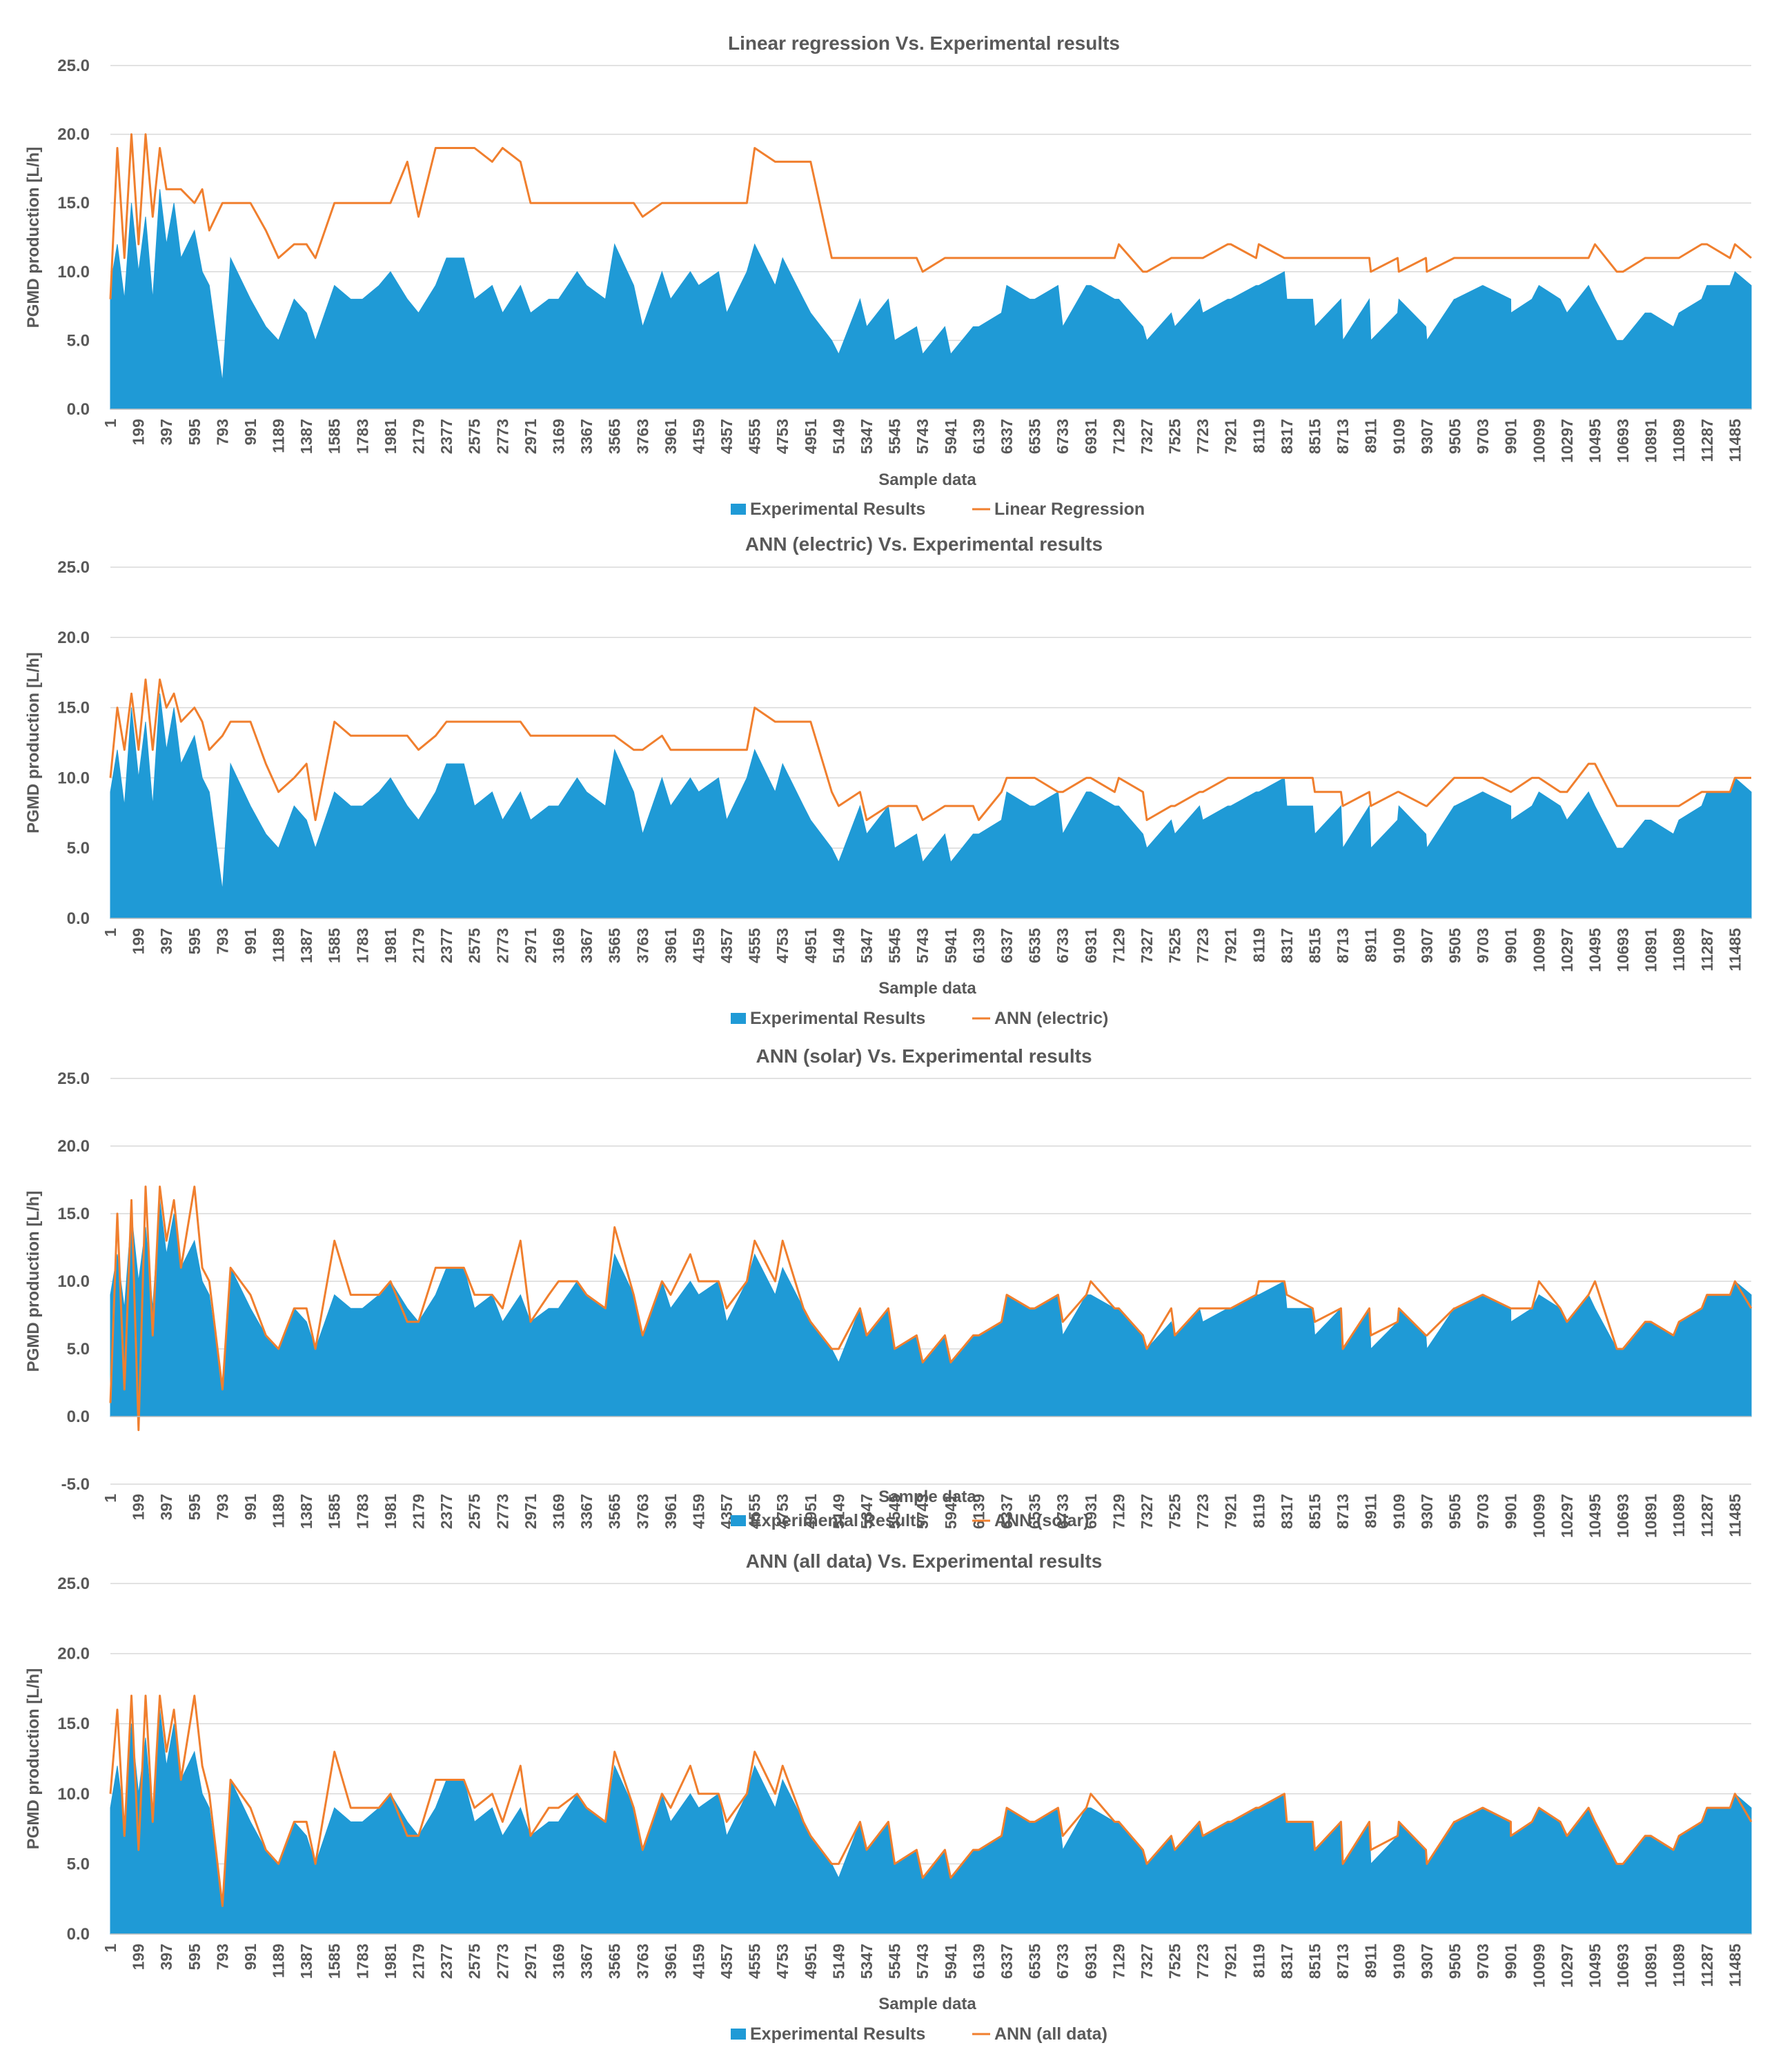 The image size is (1783, 2072). I want to click on x-tick-label: 199, so click(139, 1507).